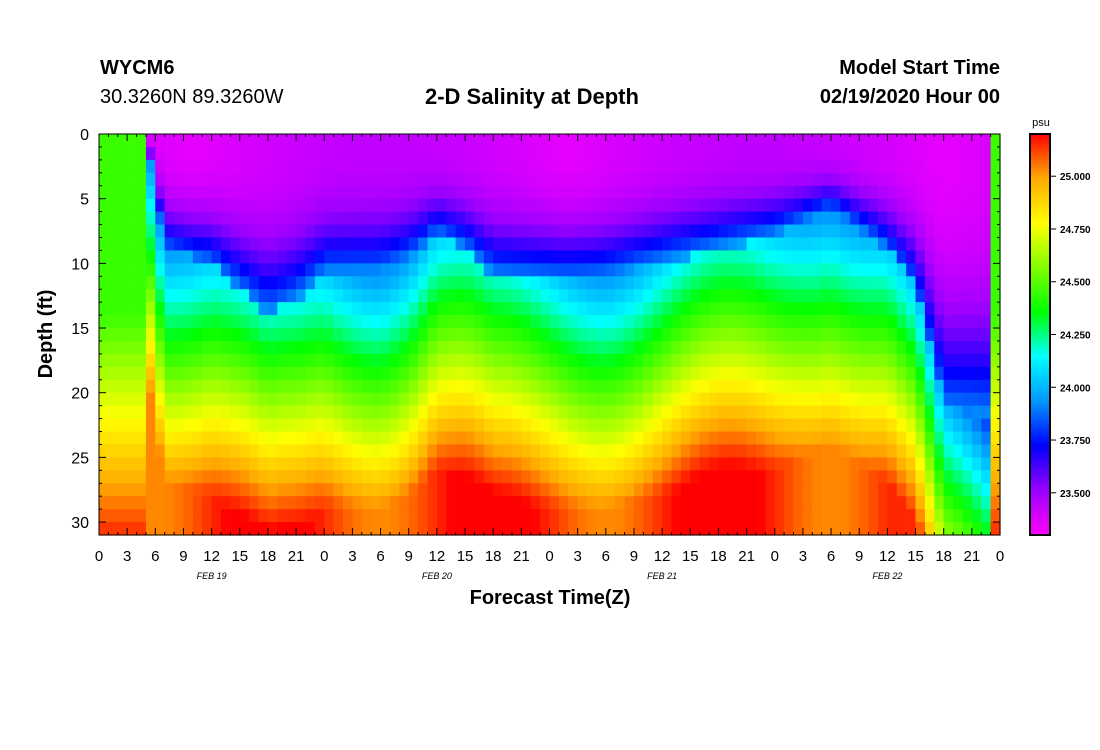 Image resolution: width=1100 pixels, height=750 pixels. Describe the element at coordinates (1075, 177) in the screenshot. I see `colorbar-tick-label: 25.000` at that location.